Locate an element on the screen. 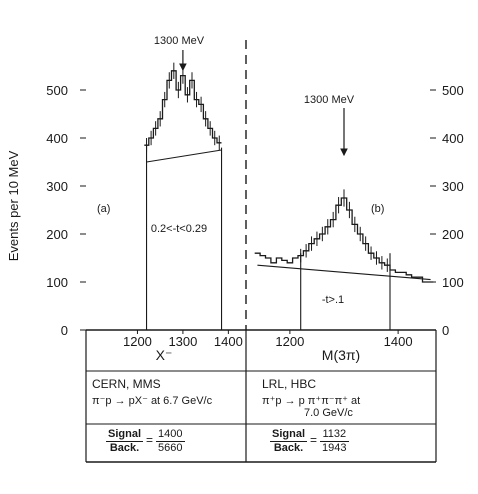 Image resolution: width=478 pixels, height=494 pixels. y-tick-label-right: 300 is located at coordinates (453, 186).